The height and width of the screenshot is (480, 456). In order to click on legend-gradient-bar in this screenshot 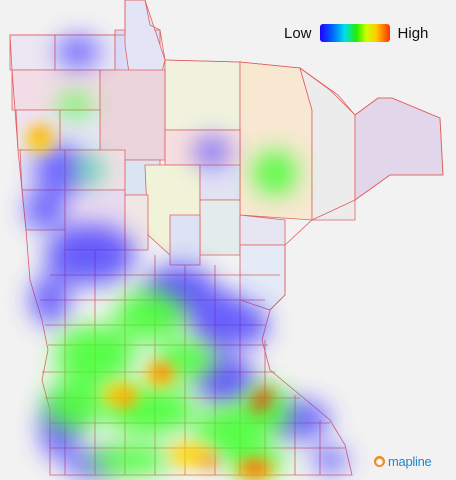, I will do `click(354, 33)`.